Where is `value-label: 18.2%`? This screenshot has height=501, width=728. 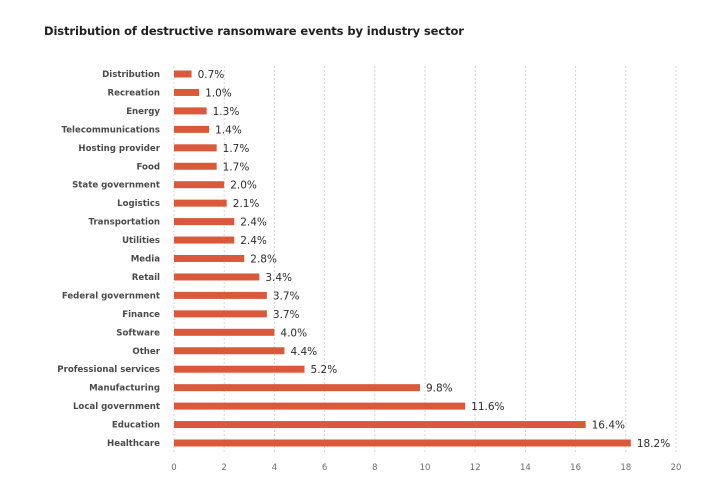
value-label: 18.2% is located at coordinates (653, 444).